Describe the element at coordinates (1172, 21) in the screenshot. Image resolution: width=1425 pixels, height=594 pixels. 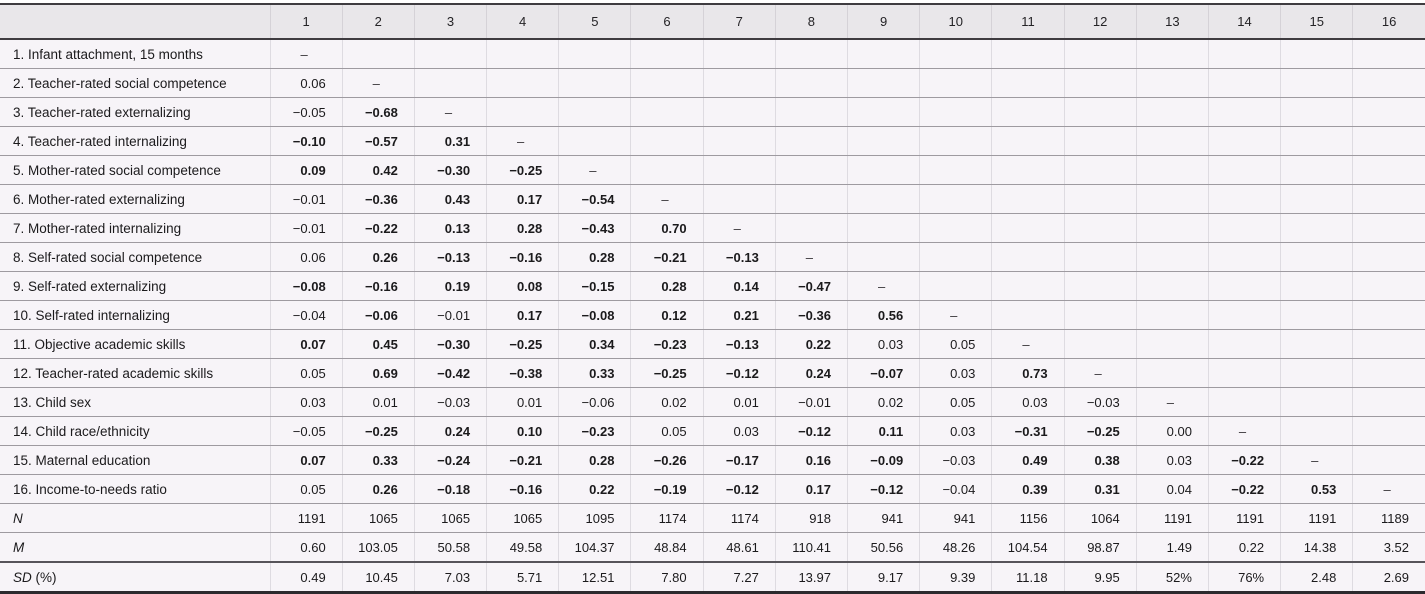
I see `column-header-13: 13` at that location.